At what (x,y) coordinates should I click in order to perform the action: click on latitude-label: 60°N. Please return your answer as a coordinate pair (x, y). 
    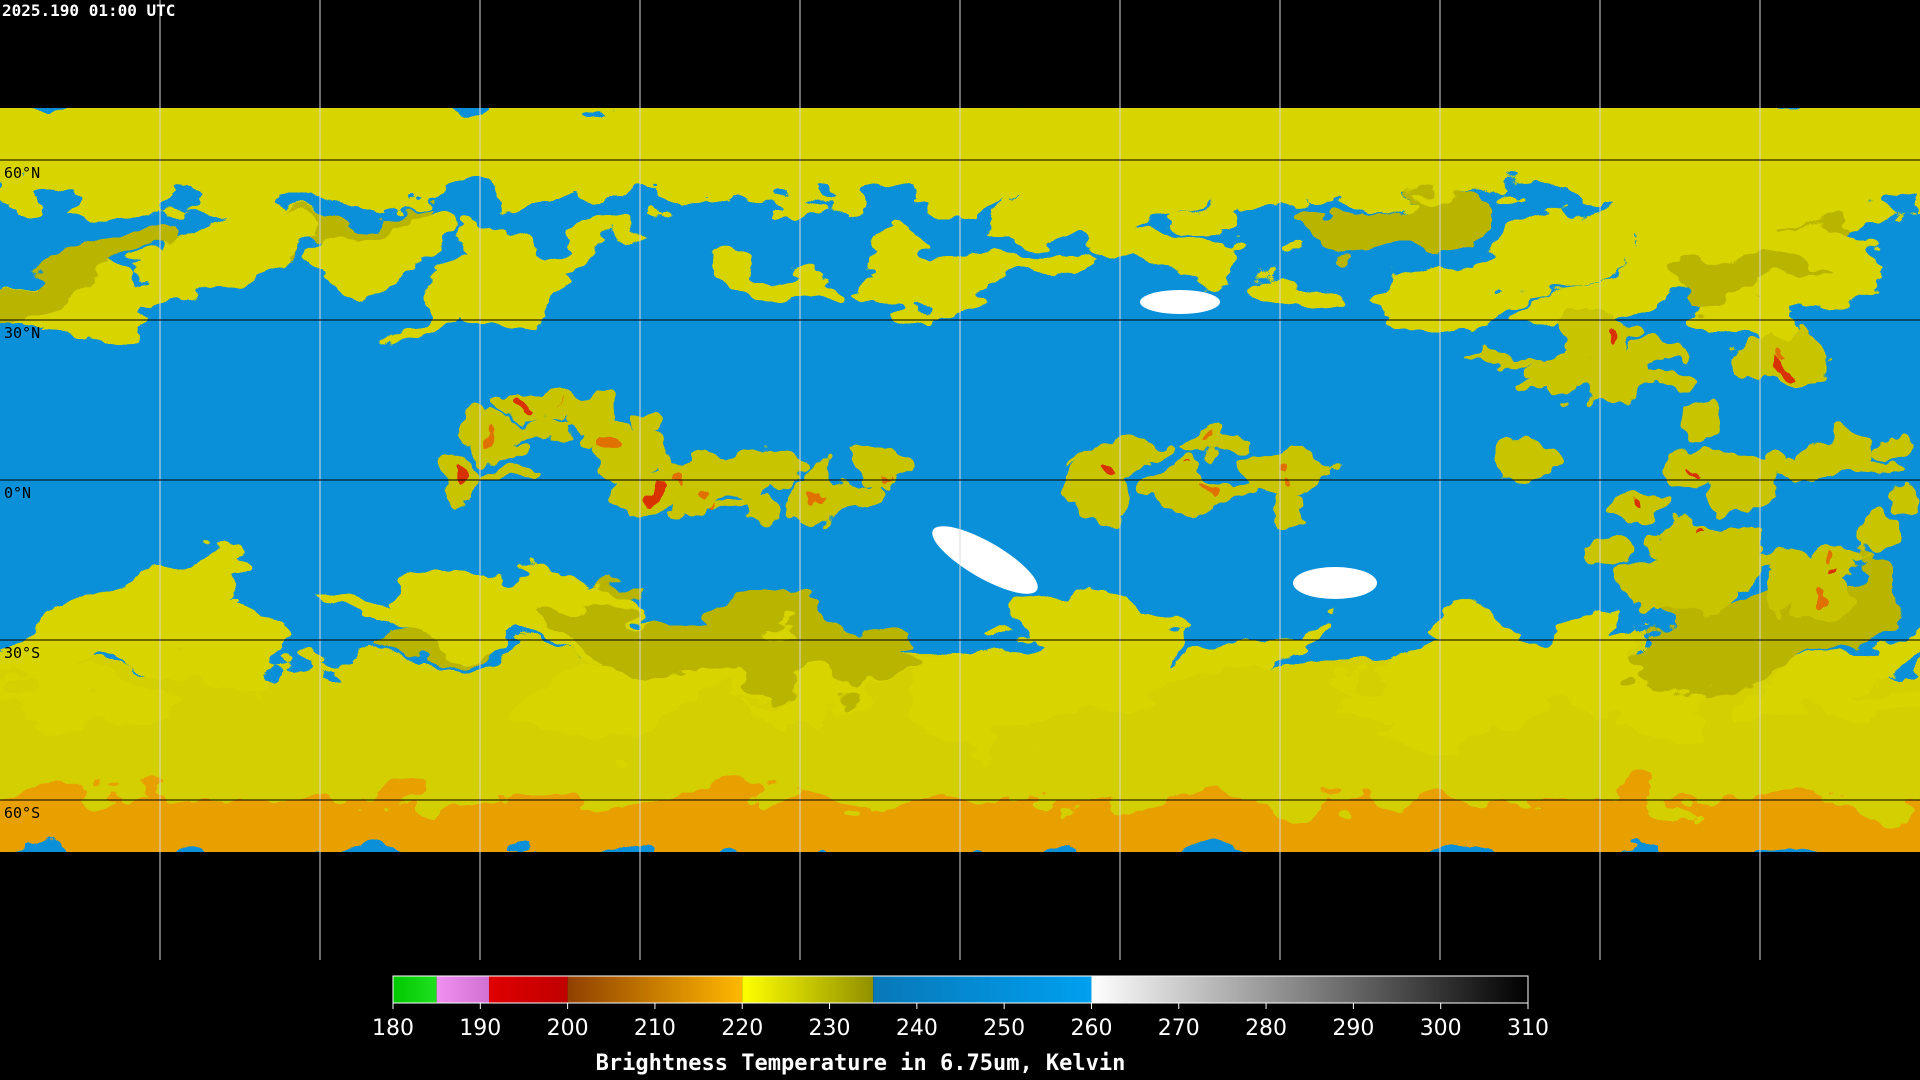
    Looking at the image, I should click on (22, 173).